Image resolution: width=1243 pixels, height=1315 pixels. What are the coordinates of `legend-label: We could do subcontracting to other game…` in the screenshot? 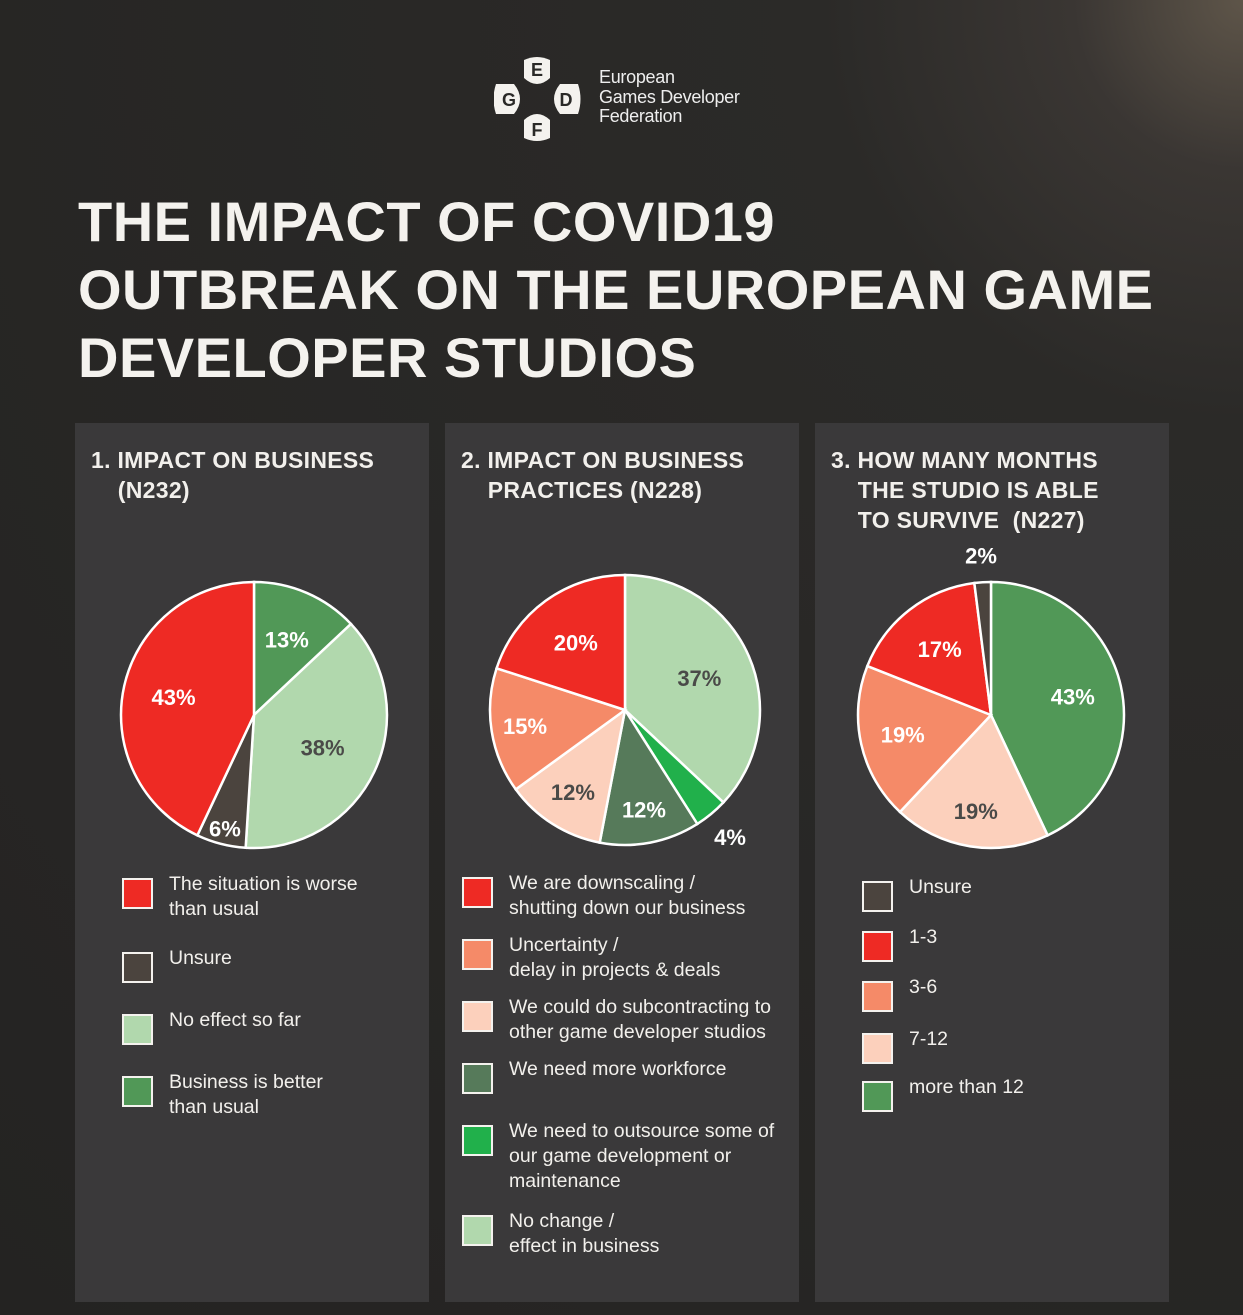 It's located at (640, 1019).